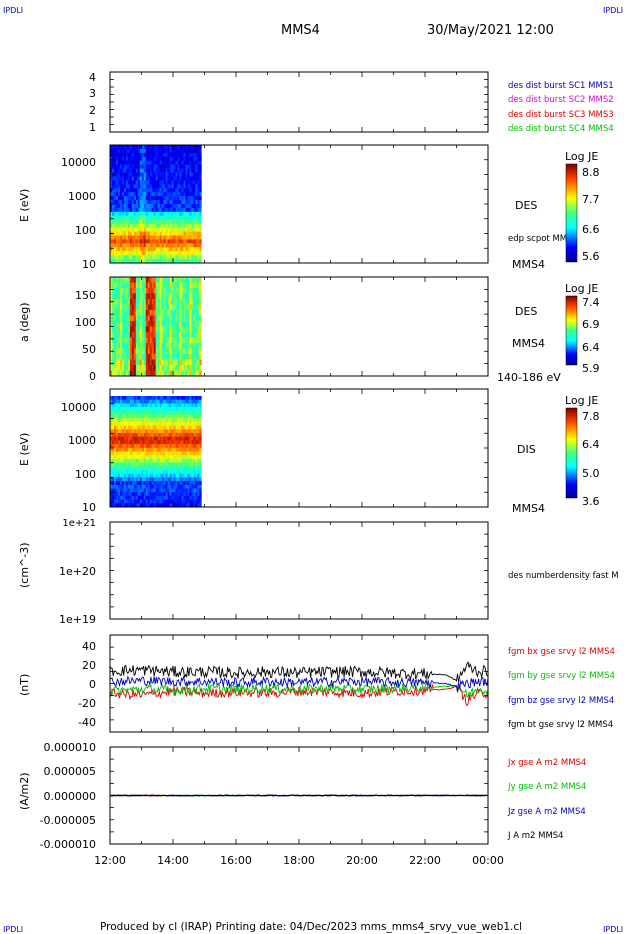 The height and width of the screenshot is (934, 630). Describe the element at coordinates (89, 507) in the screenshot. I see `y-tick-label: 10` at that location.